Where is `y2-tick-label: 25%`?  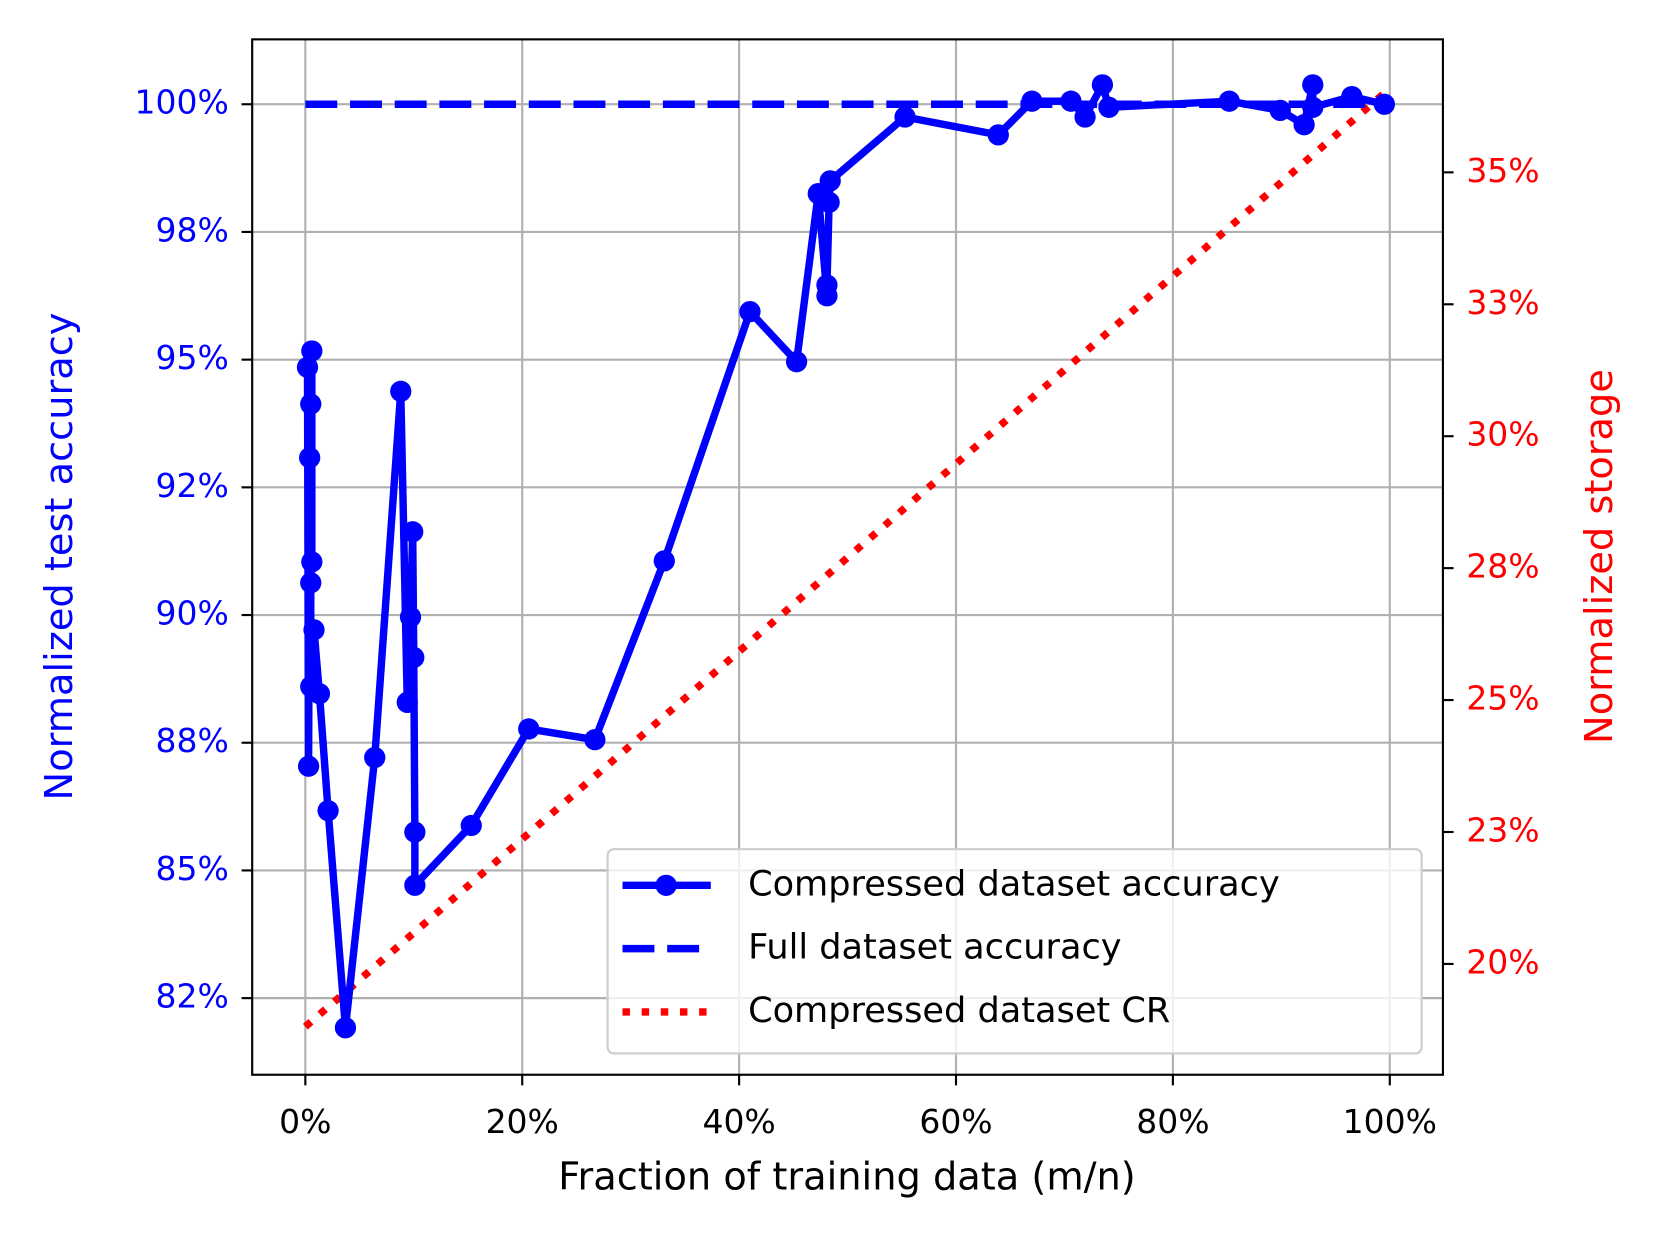 y2-tick-label: 25% is located at coordinates (1502, 698).